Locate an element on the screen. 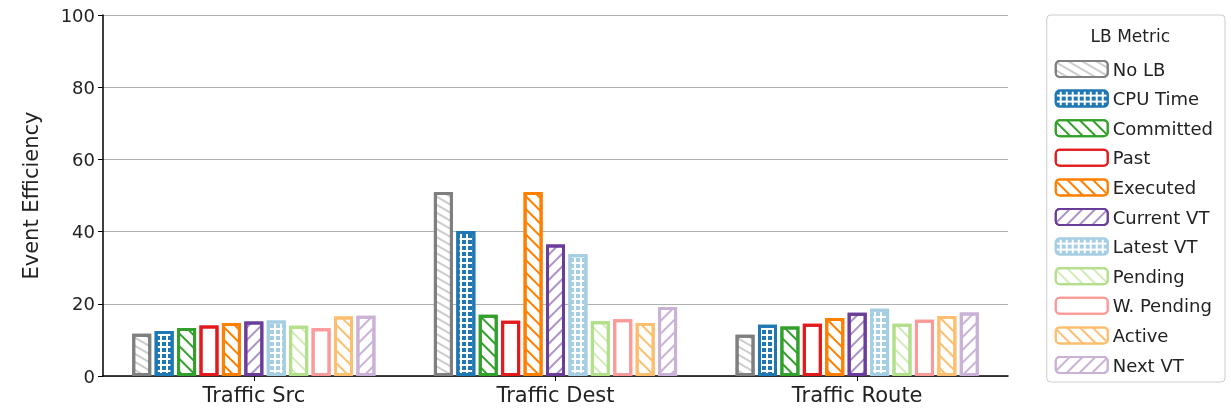  legend-label: Active is located at coordinates (1140, 335).